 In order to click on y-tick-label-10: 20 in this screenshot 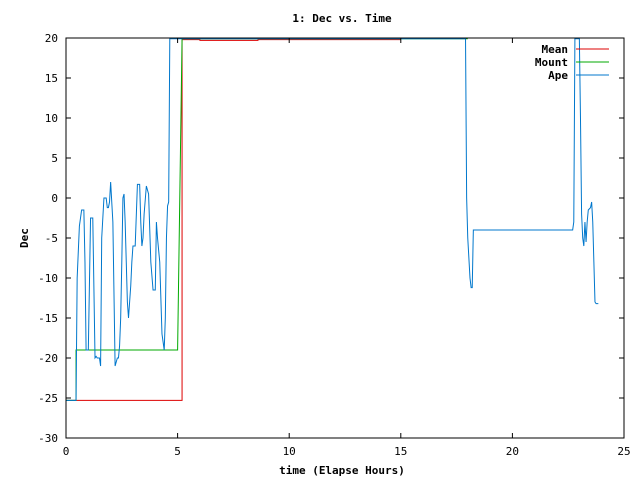, I will do `click(51, 38)`.